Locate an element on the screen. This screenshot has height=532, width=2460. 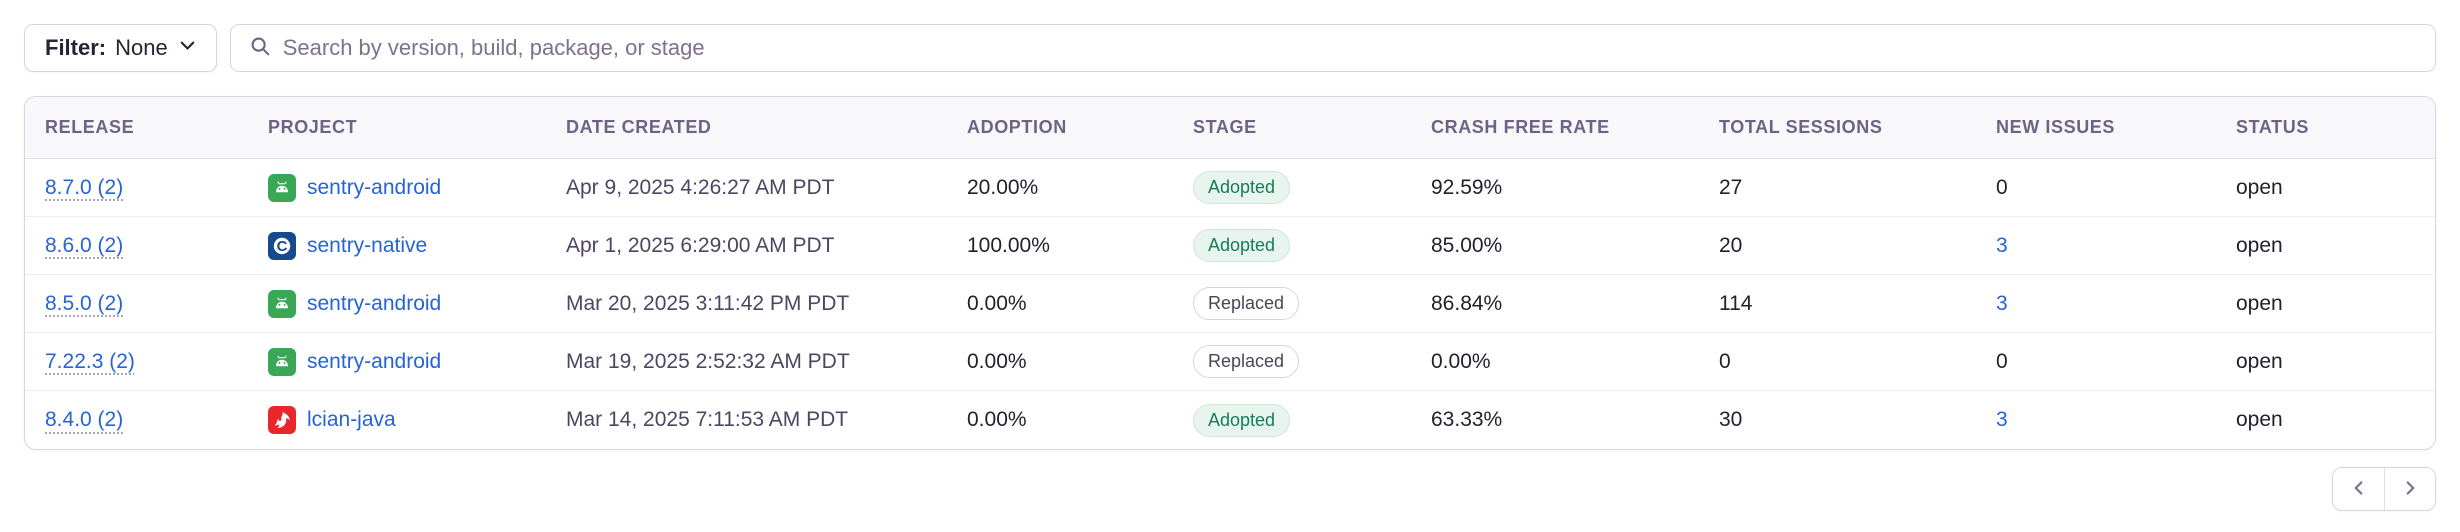
column-header-total-sessions: TOTAL SESSIONS is located at coordinates (1801, 127).